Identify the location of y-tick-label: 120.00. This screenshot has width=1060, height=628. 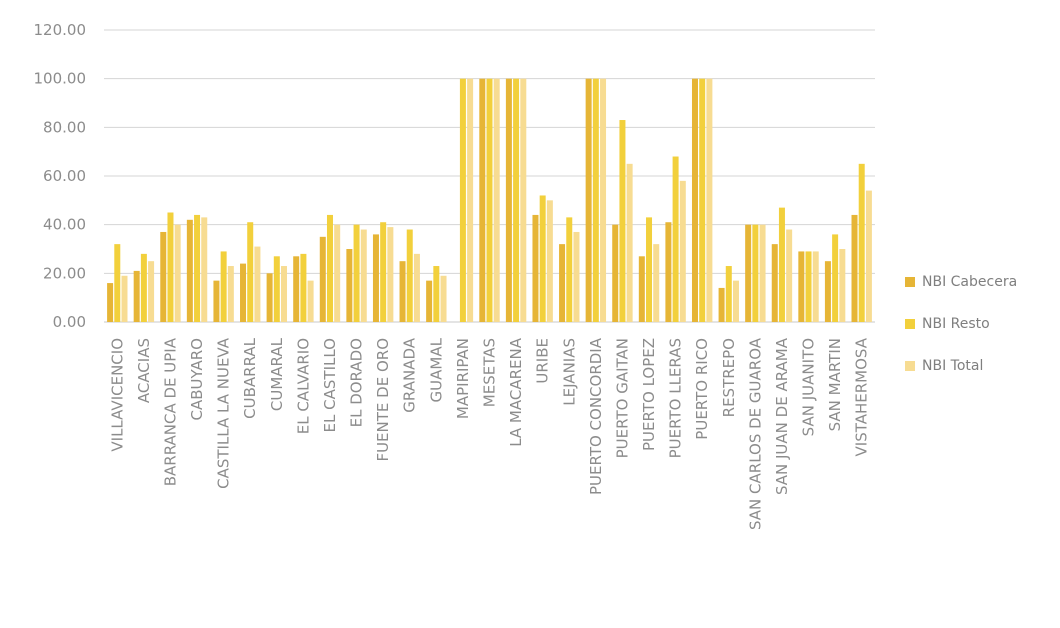
(60, 30).